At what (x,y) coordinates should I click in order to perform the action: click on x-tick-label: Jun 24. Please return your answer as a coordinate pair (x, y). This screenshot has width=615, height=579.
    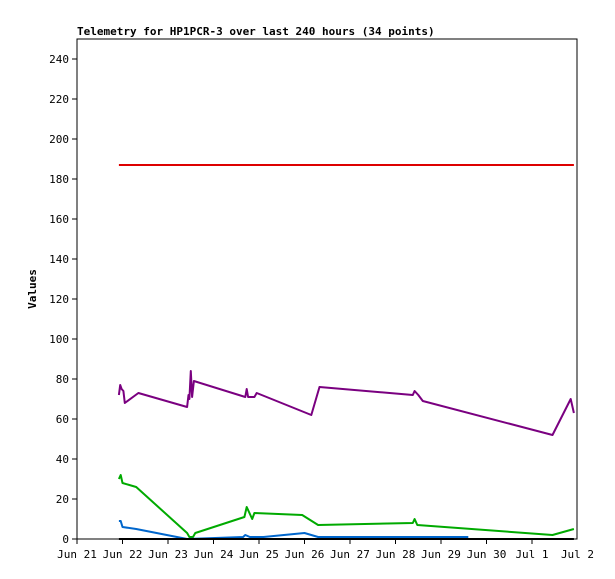
    Looking at the image, I should click on (214, 554).